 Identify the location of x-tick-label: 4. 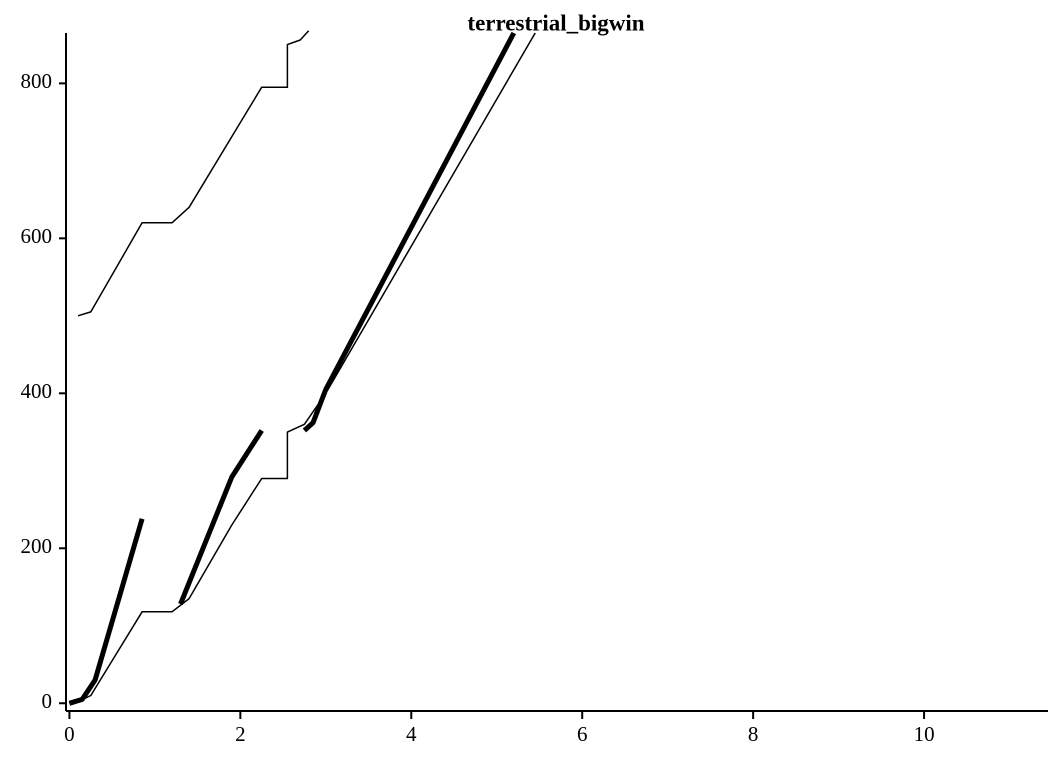
(411, 734).